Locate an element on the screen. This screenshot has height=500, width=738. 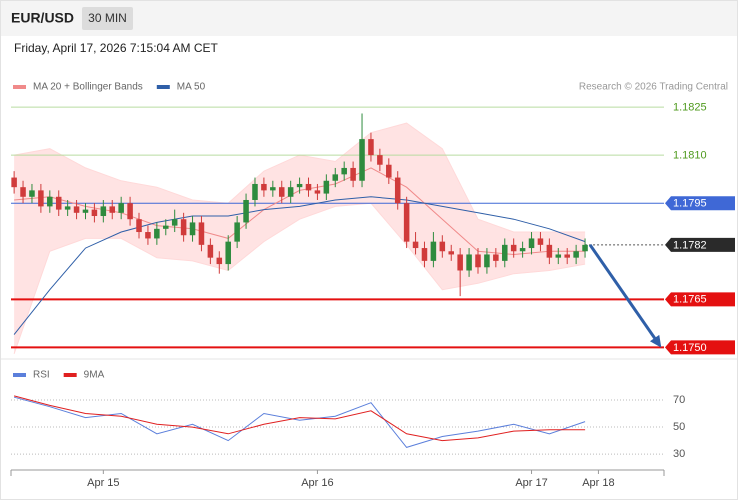
credit: Research © 2026 Trading Central is located at coordinates (653, 87).